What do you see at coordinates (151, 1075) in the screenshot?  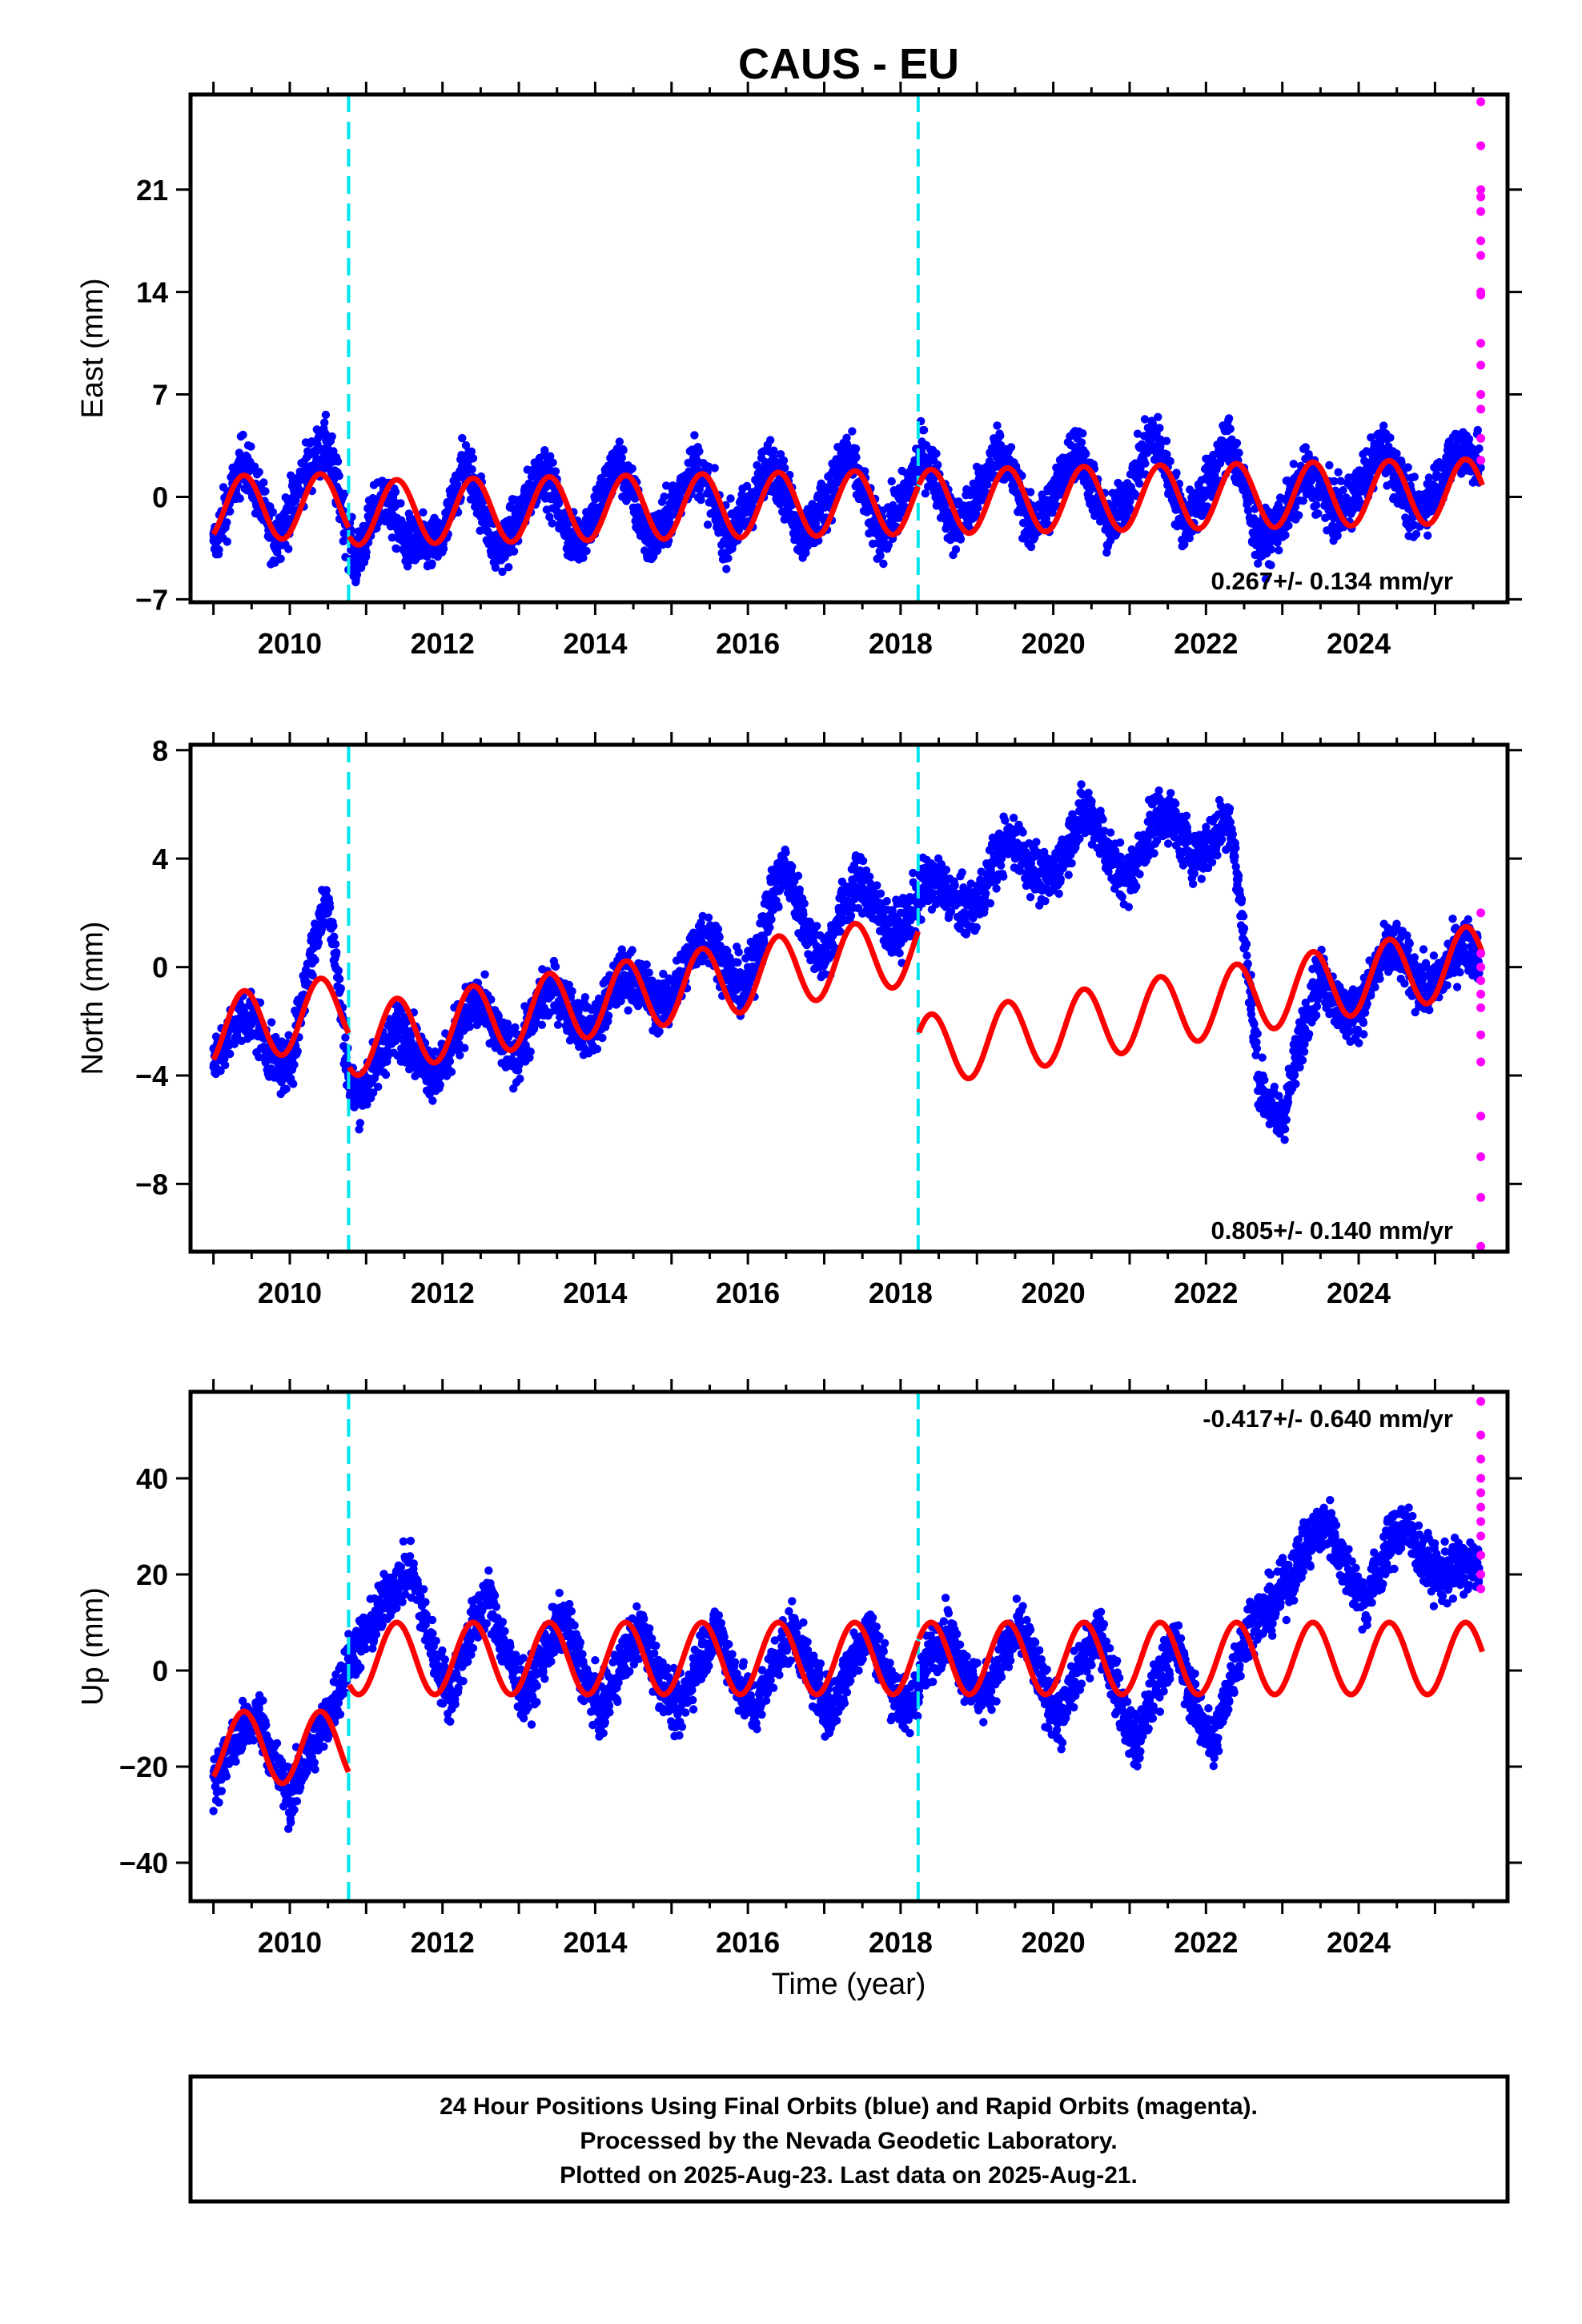 I see `y-tick-label: −4` at bounding box center [151, 1075].